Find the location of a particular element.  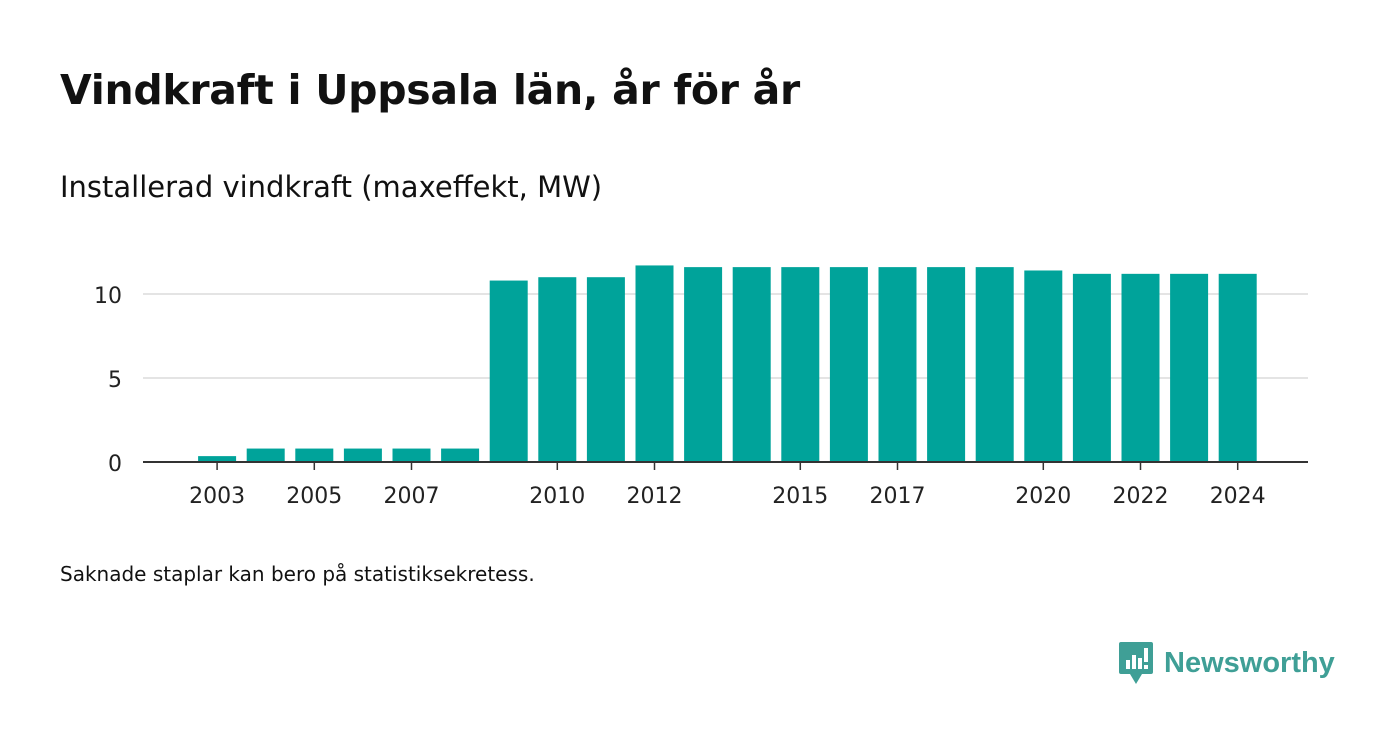

x-tick-label: 2020 is located at coordinates (1043, 496).